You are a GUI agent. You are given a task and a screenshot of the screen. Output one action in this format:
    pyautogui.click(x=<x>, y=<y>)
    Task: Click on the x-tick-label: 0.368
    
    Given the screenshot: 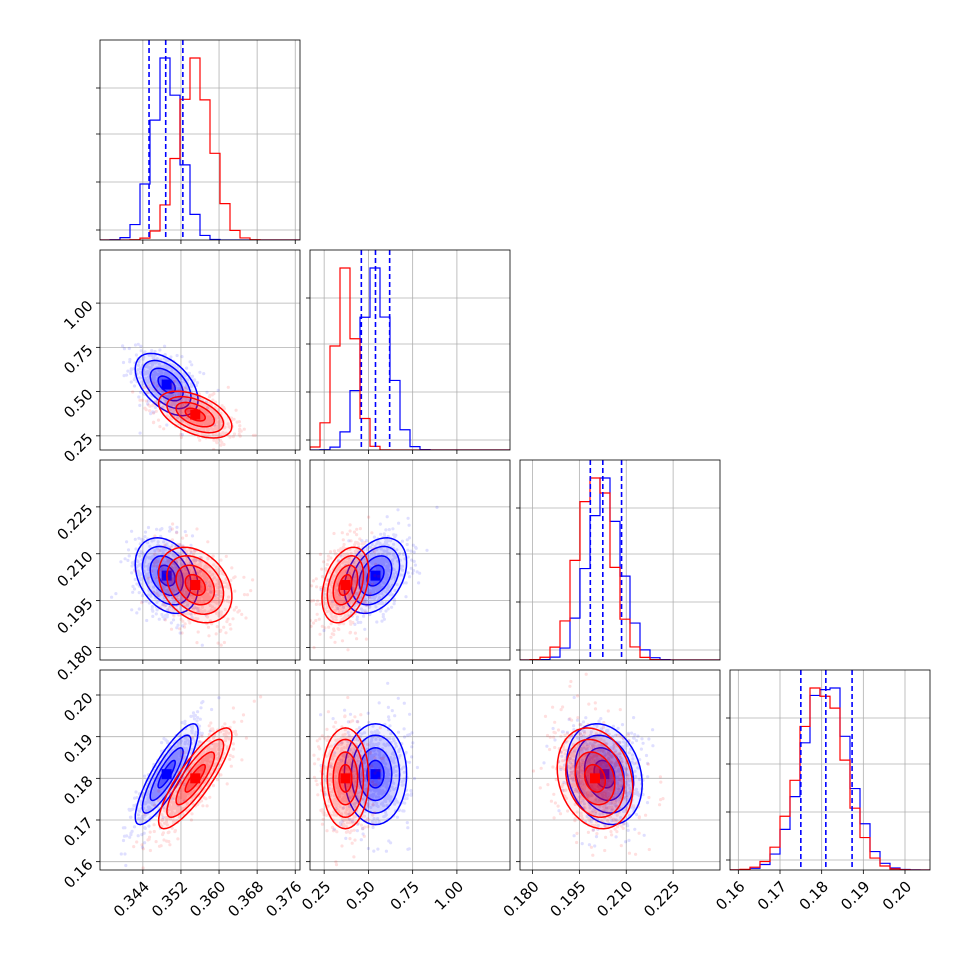 What is the action you would take?
    pyautogui.click(x=245, y=899)
    